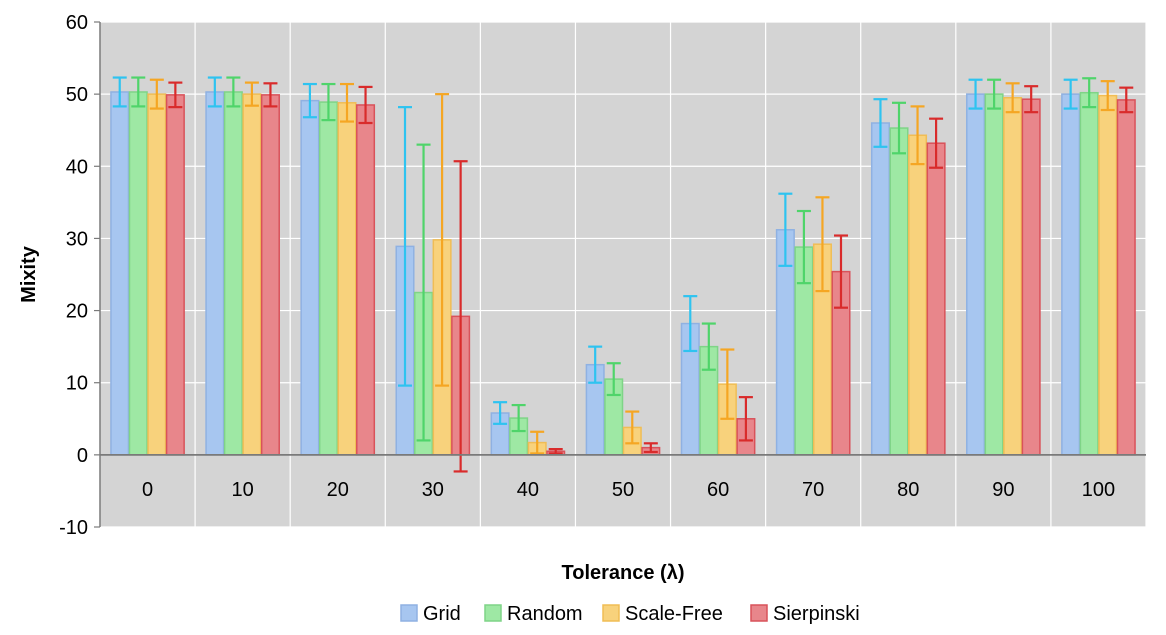 The height and width of the screenshot is (635, 1166). Describe the element at coordinates (908, 490) in the screenshot. I see `x-tick-label: 80` at that location.